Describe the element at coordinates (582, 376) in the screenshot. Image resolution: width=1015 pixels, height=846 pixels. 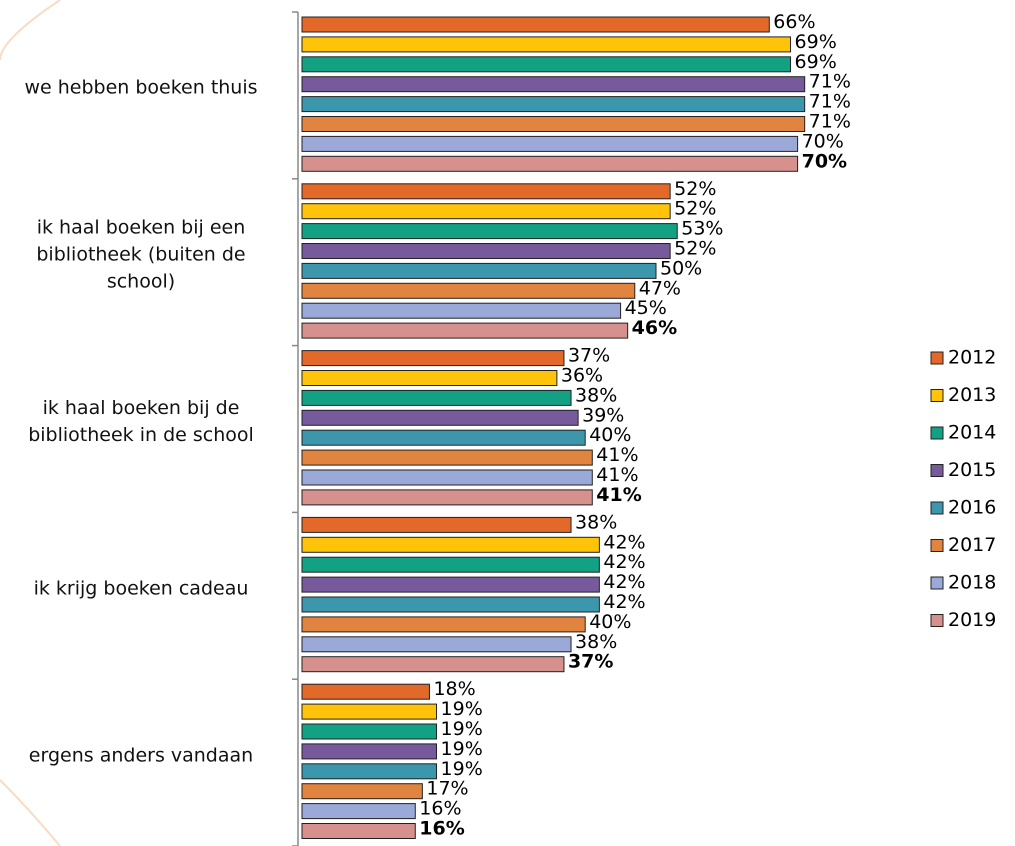
I see `value-label: 36%` at that location.